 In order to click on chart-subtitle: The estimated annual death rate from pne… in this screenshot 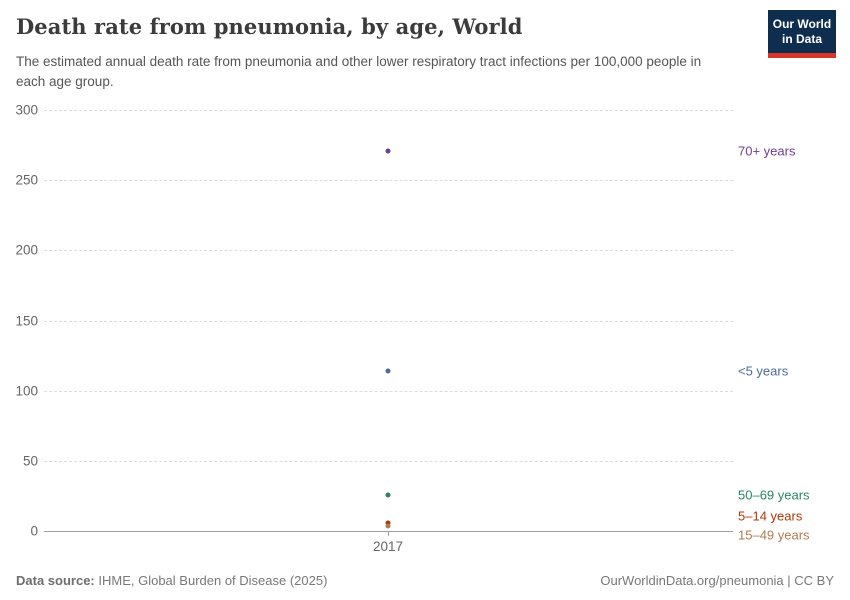, I will do `click(359, 72)`.